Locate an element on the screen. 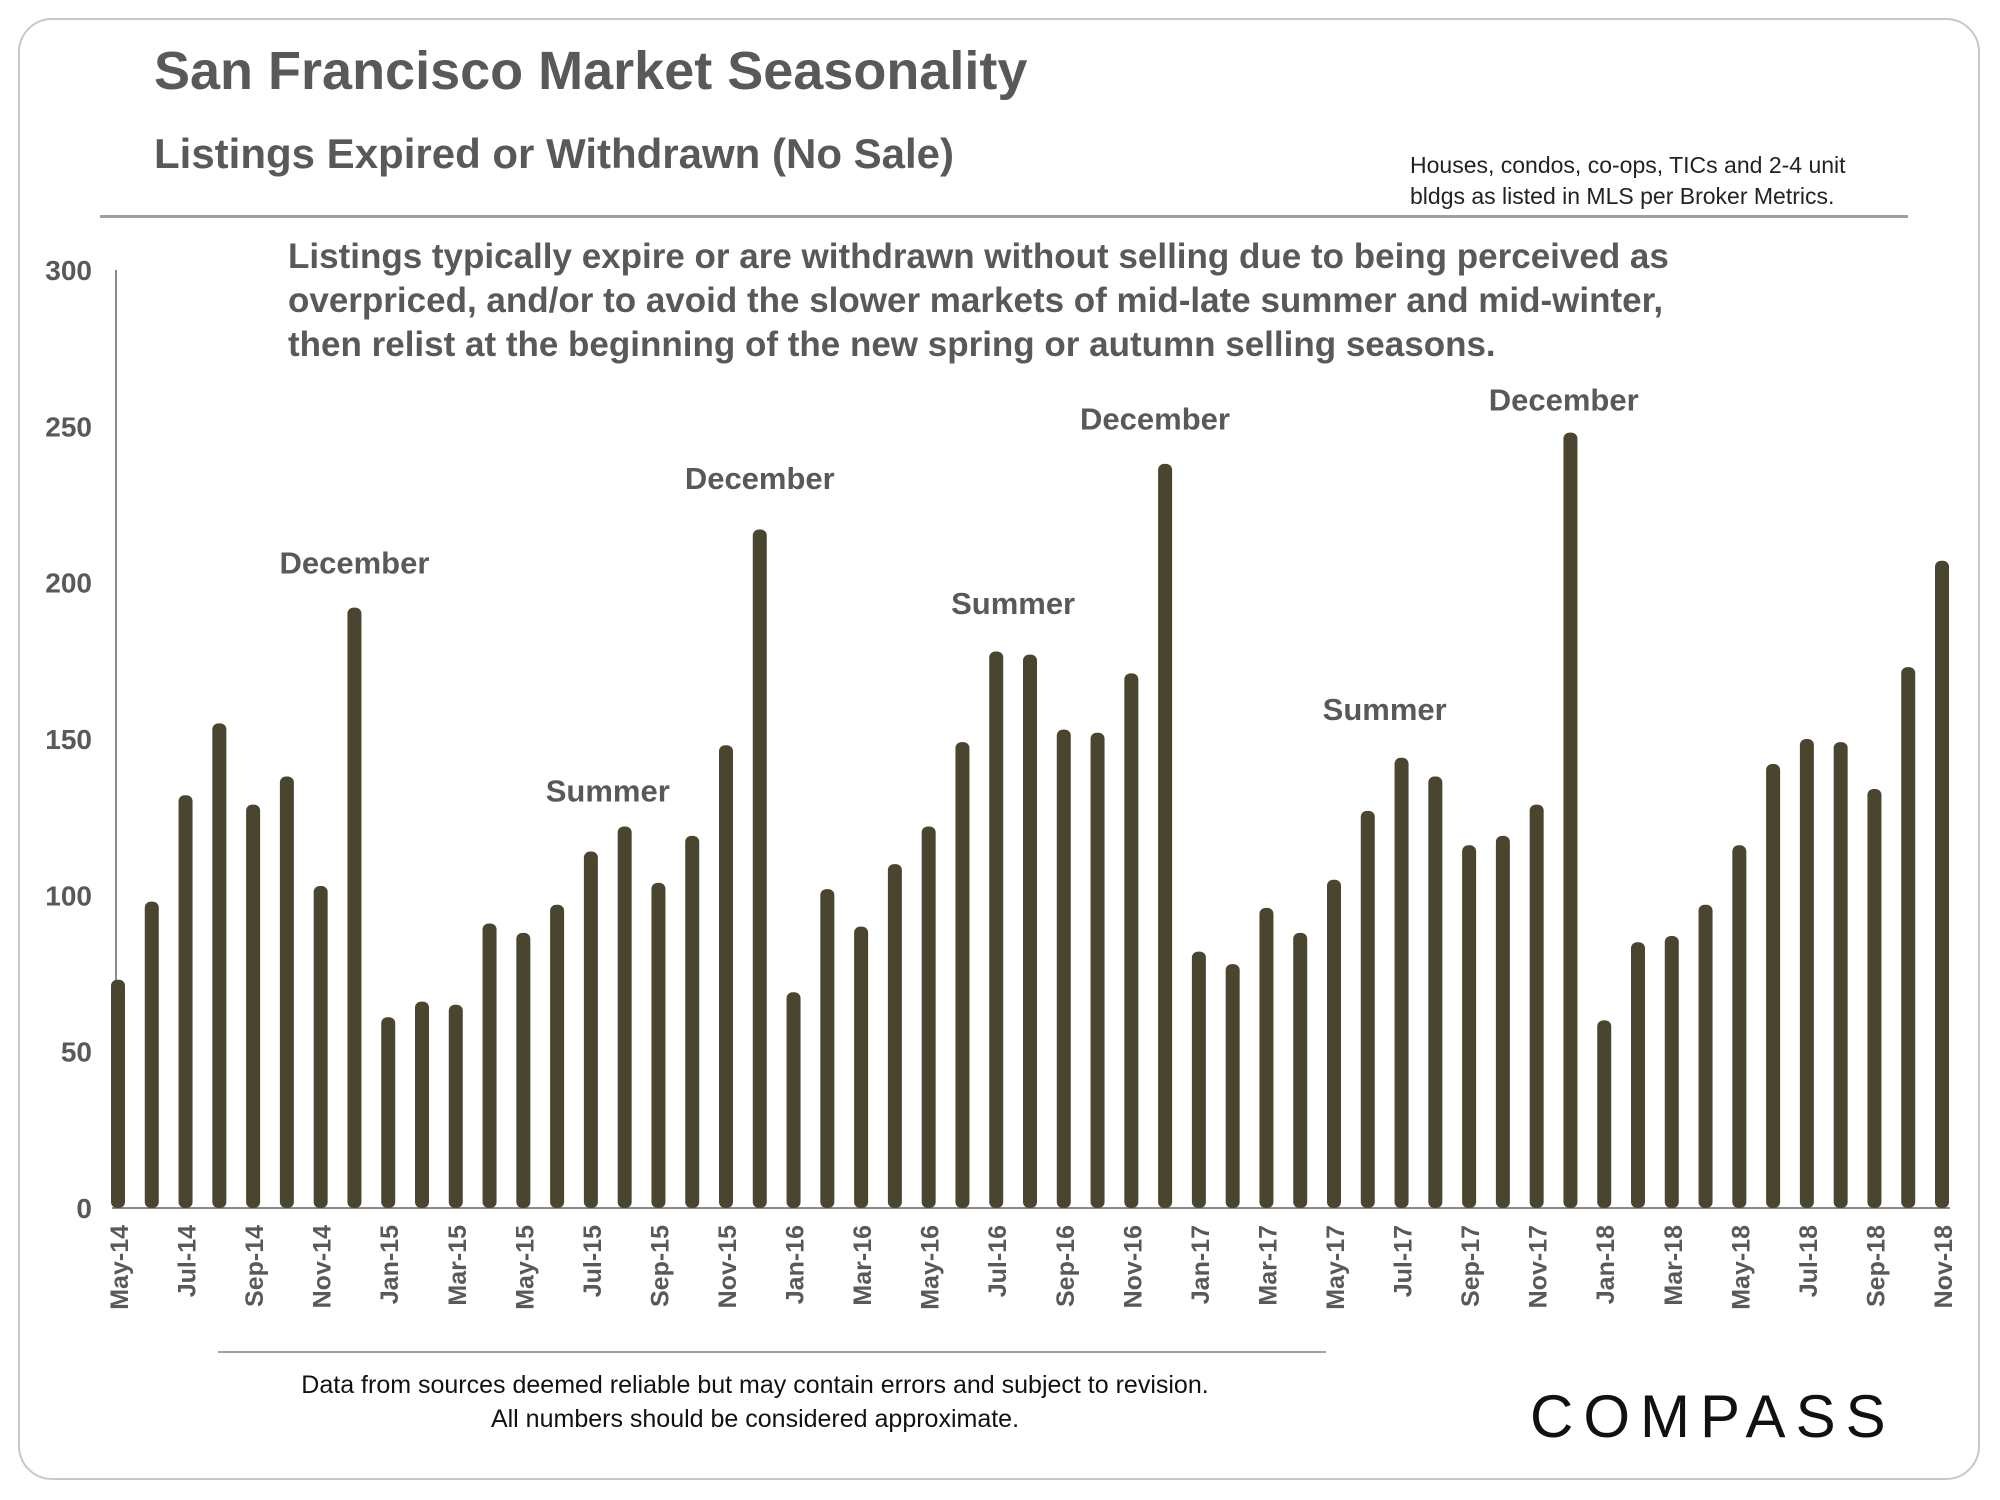  compass-logo: COMPASS is located at coordinates (1713, 1416).